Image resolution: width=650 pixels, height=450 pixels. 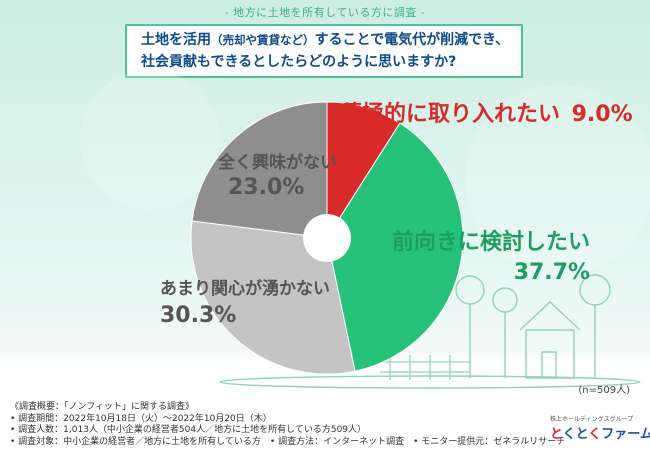 What do you see at coordinates (277, 163) in the screenshot?
I see `slice-4-label: 全く興味がない` at bounding box center [277, 163].